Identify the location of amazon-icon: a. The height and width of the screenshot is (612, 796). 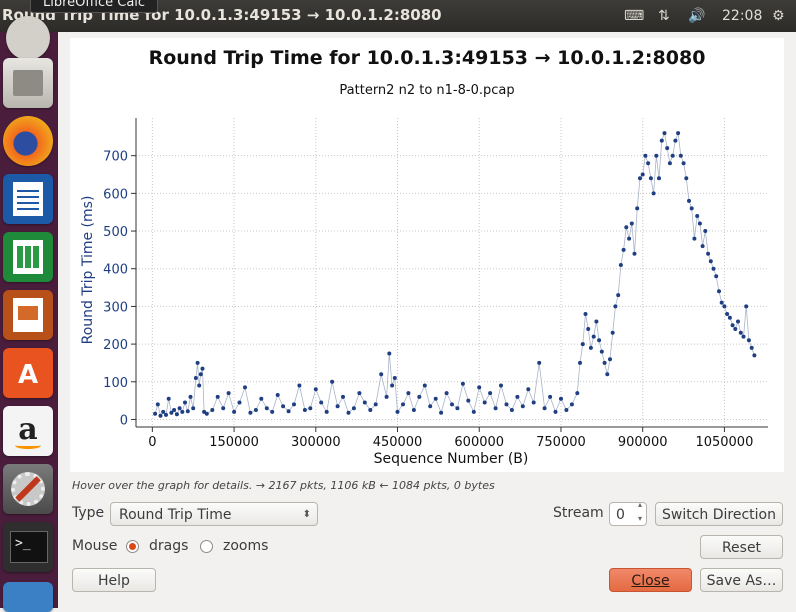
(28, 431).